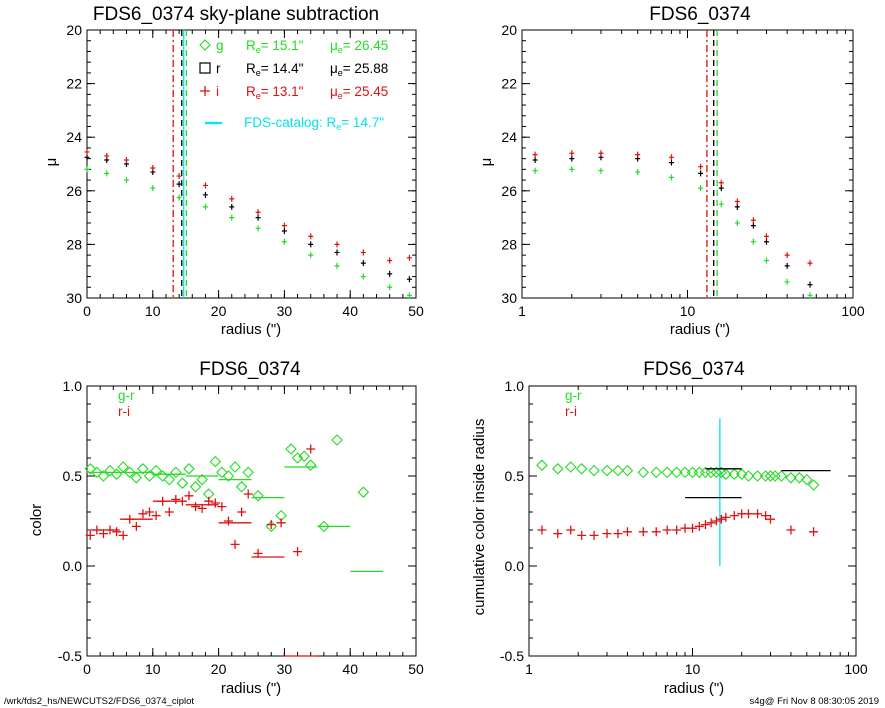 The width and height of the screenshot is (885, 708). What do you see at coordinates (219, 311) in the screenshot?
I see `x-tick-label: 20` at bounding box center [219, 311].